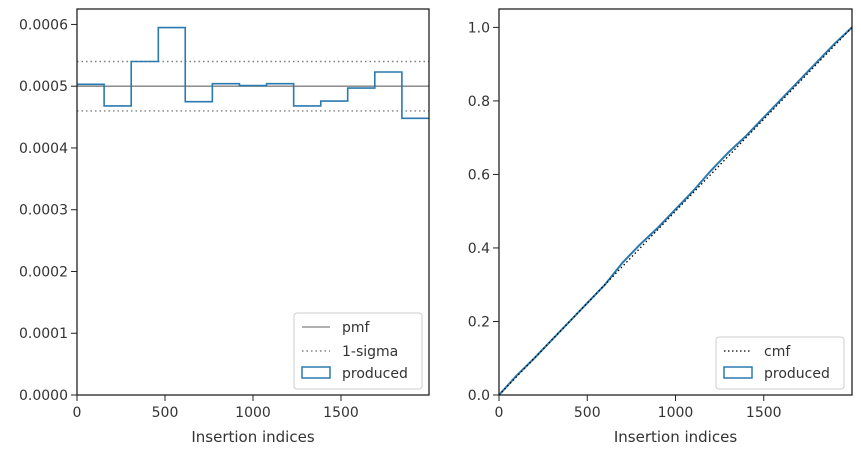 Image resolution: width=861 pixels, height=453 pixels. Describe the element at coordinates (356, 328) in the screenshot. I see `legend-pmf-label: pmf` at that location.